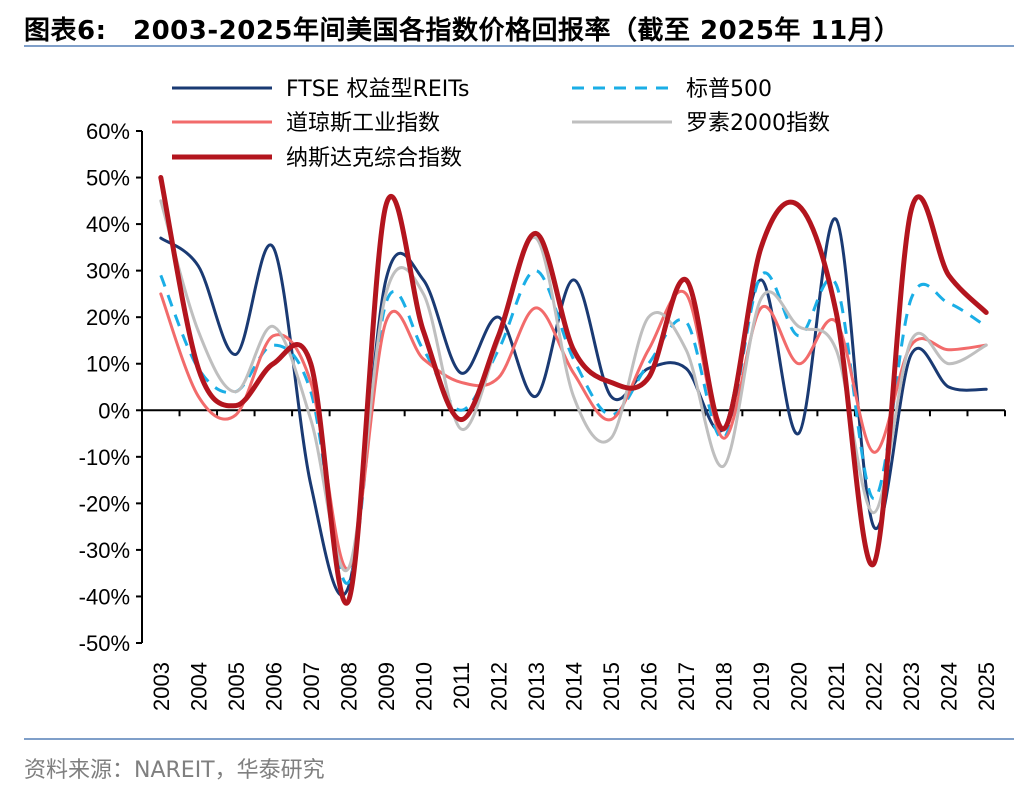 This screenshot has width=1036, height=792. I want to click on x-tick-label: 2012, so click(498, 686).